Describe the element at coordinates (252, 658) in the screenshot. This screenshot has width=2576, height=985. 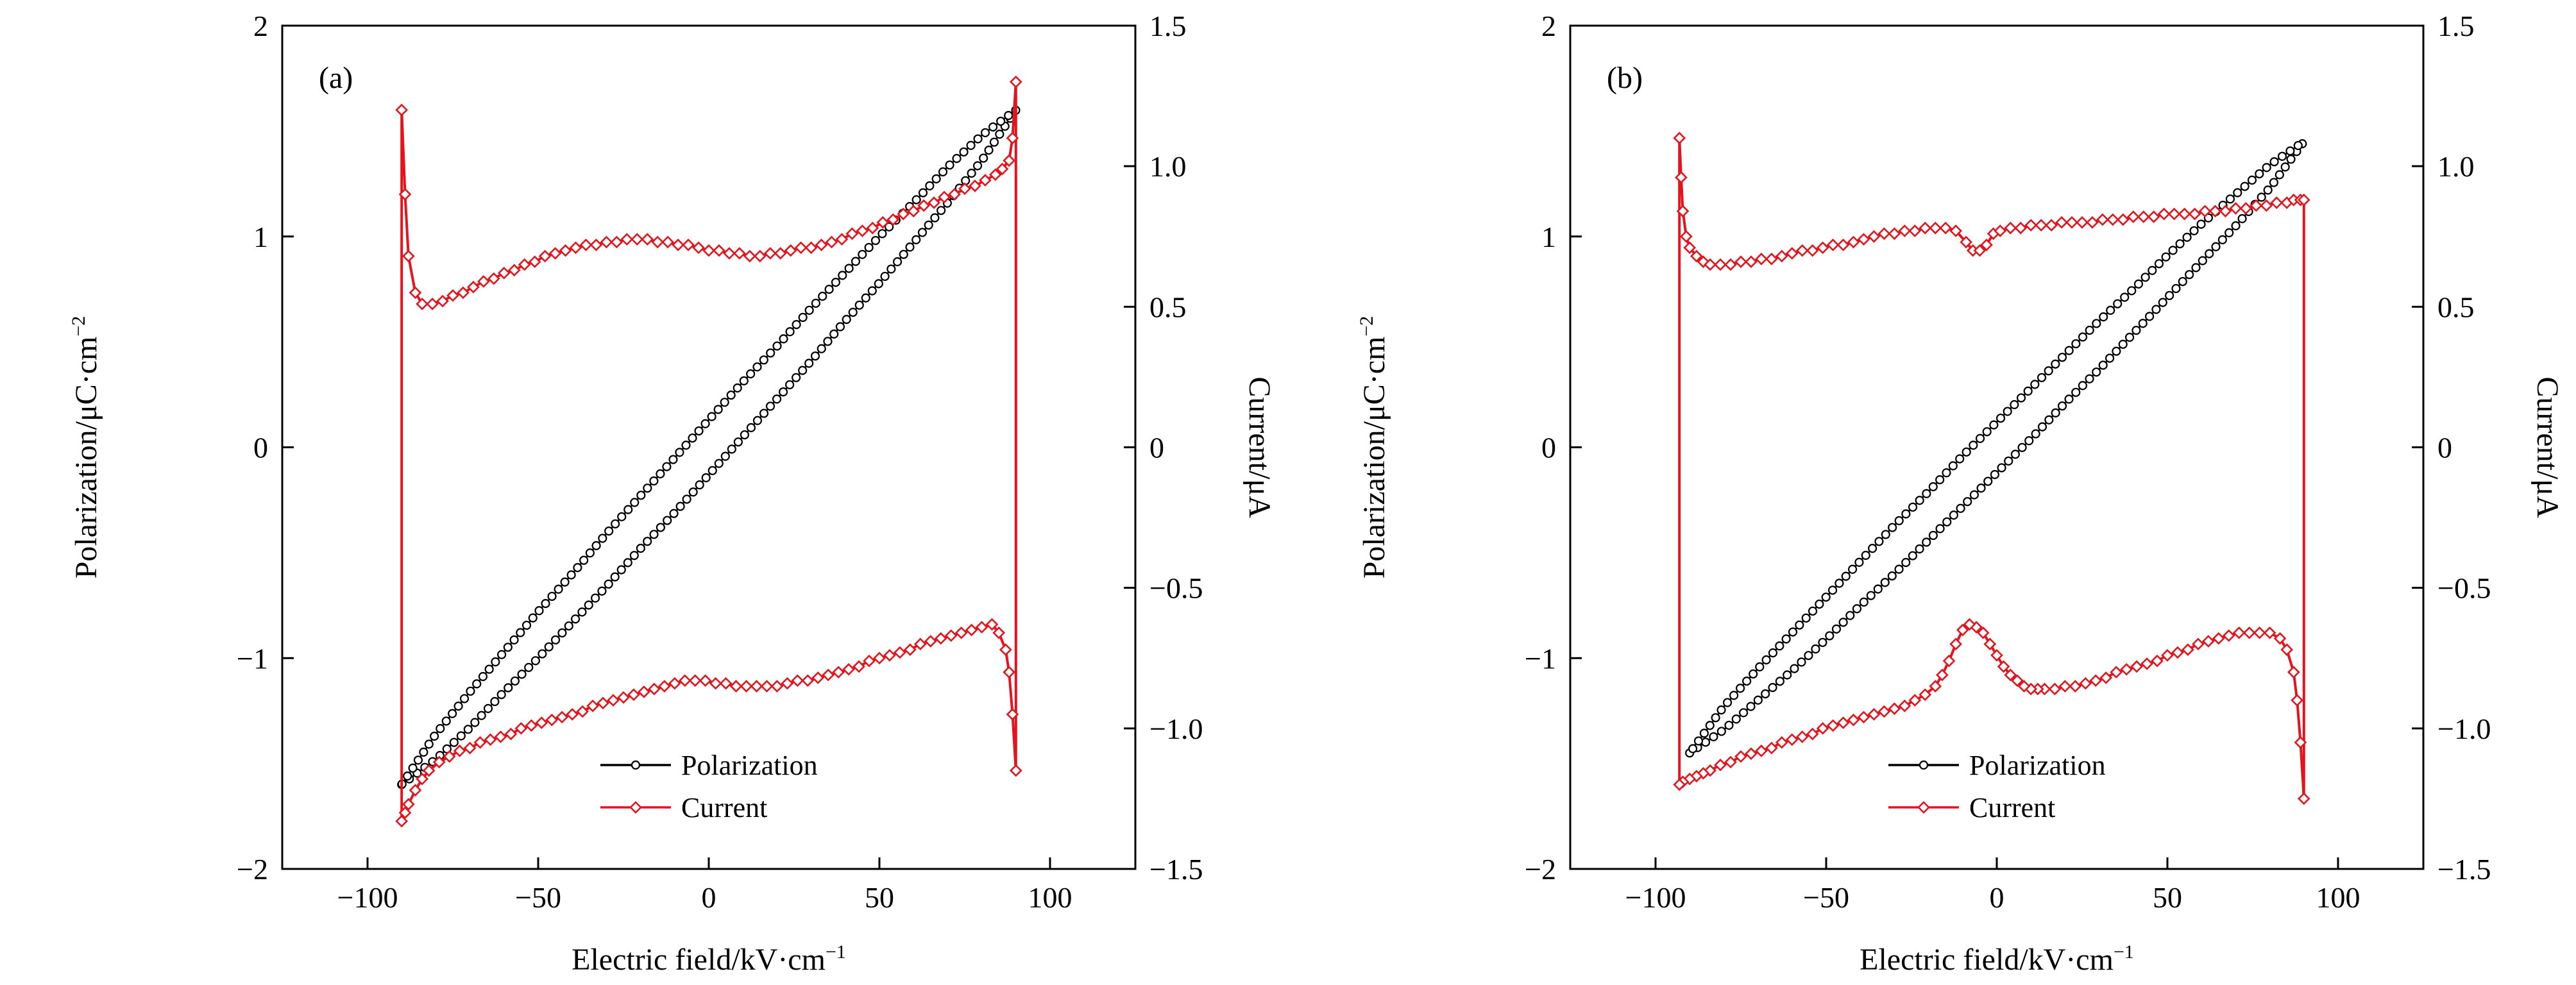
I see `y-left-tick-label: −1` at that location.